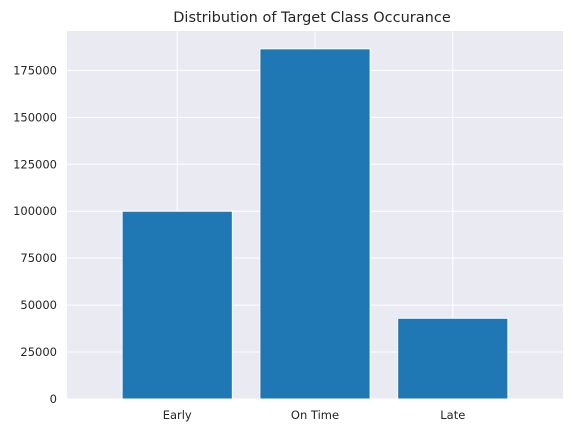 The height and width of the screenshot is (431, 572). I want to click on y-axis-ticks: 0 25000 50000 75000 100000 125000 150000 175000, so click(35, 234).